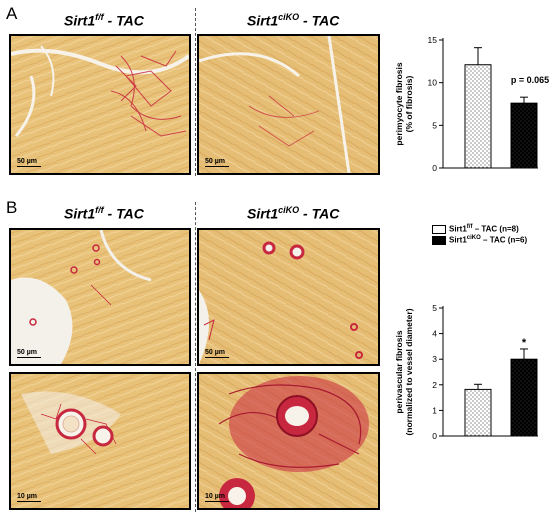 This screenshot has height=518, width=550. What do you see at coordinates (434, 334) in the screenshot?
I see `y-tick-label: 4` at bounding box center [434, 334].